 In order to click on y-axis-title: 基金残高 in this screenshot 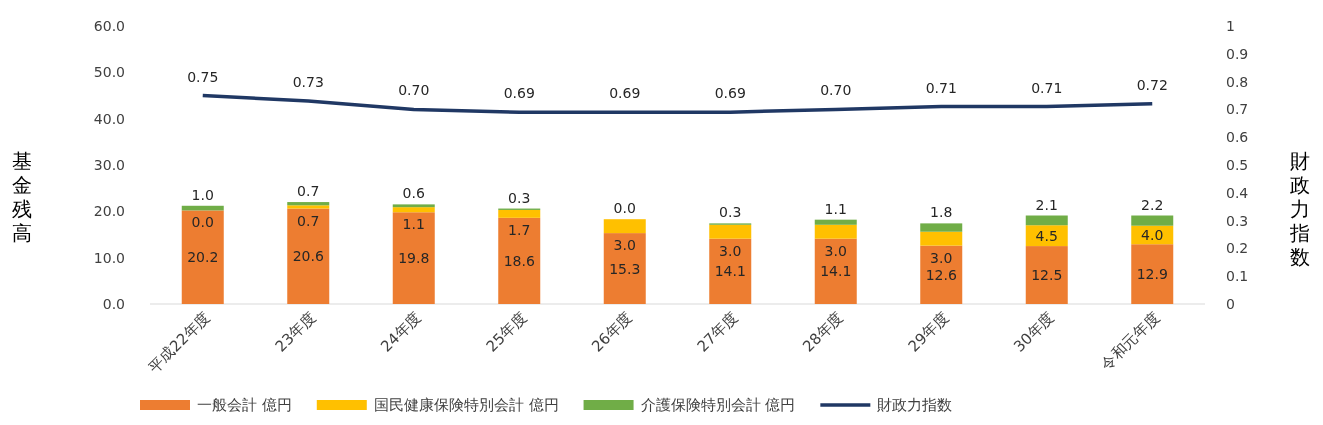, I will do `click(22, 197)`.